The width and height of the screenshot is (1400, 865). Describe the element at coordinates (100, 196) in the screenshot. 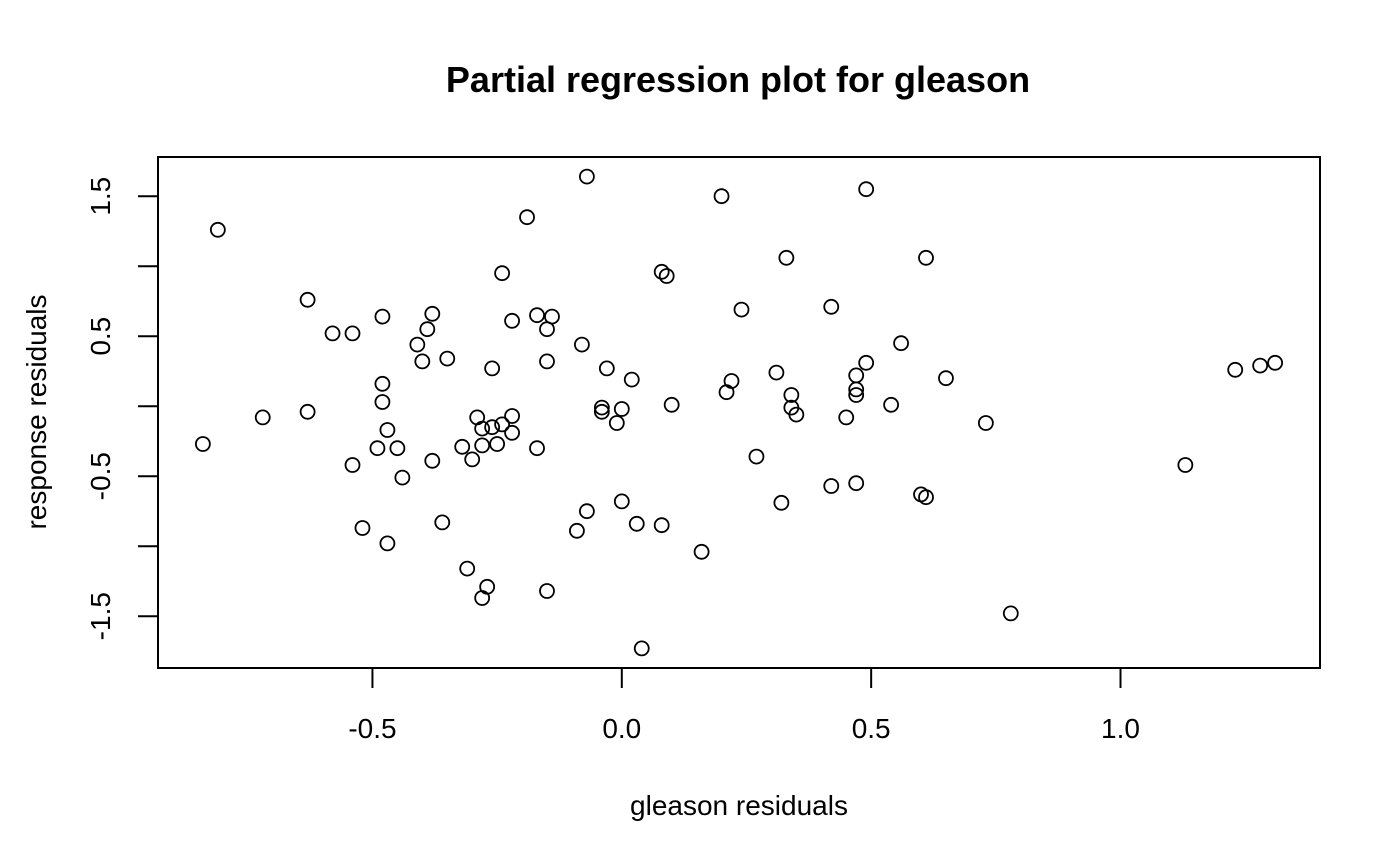

I see `y-tick-label: 1.5` at that location.